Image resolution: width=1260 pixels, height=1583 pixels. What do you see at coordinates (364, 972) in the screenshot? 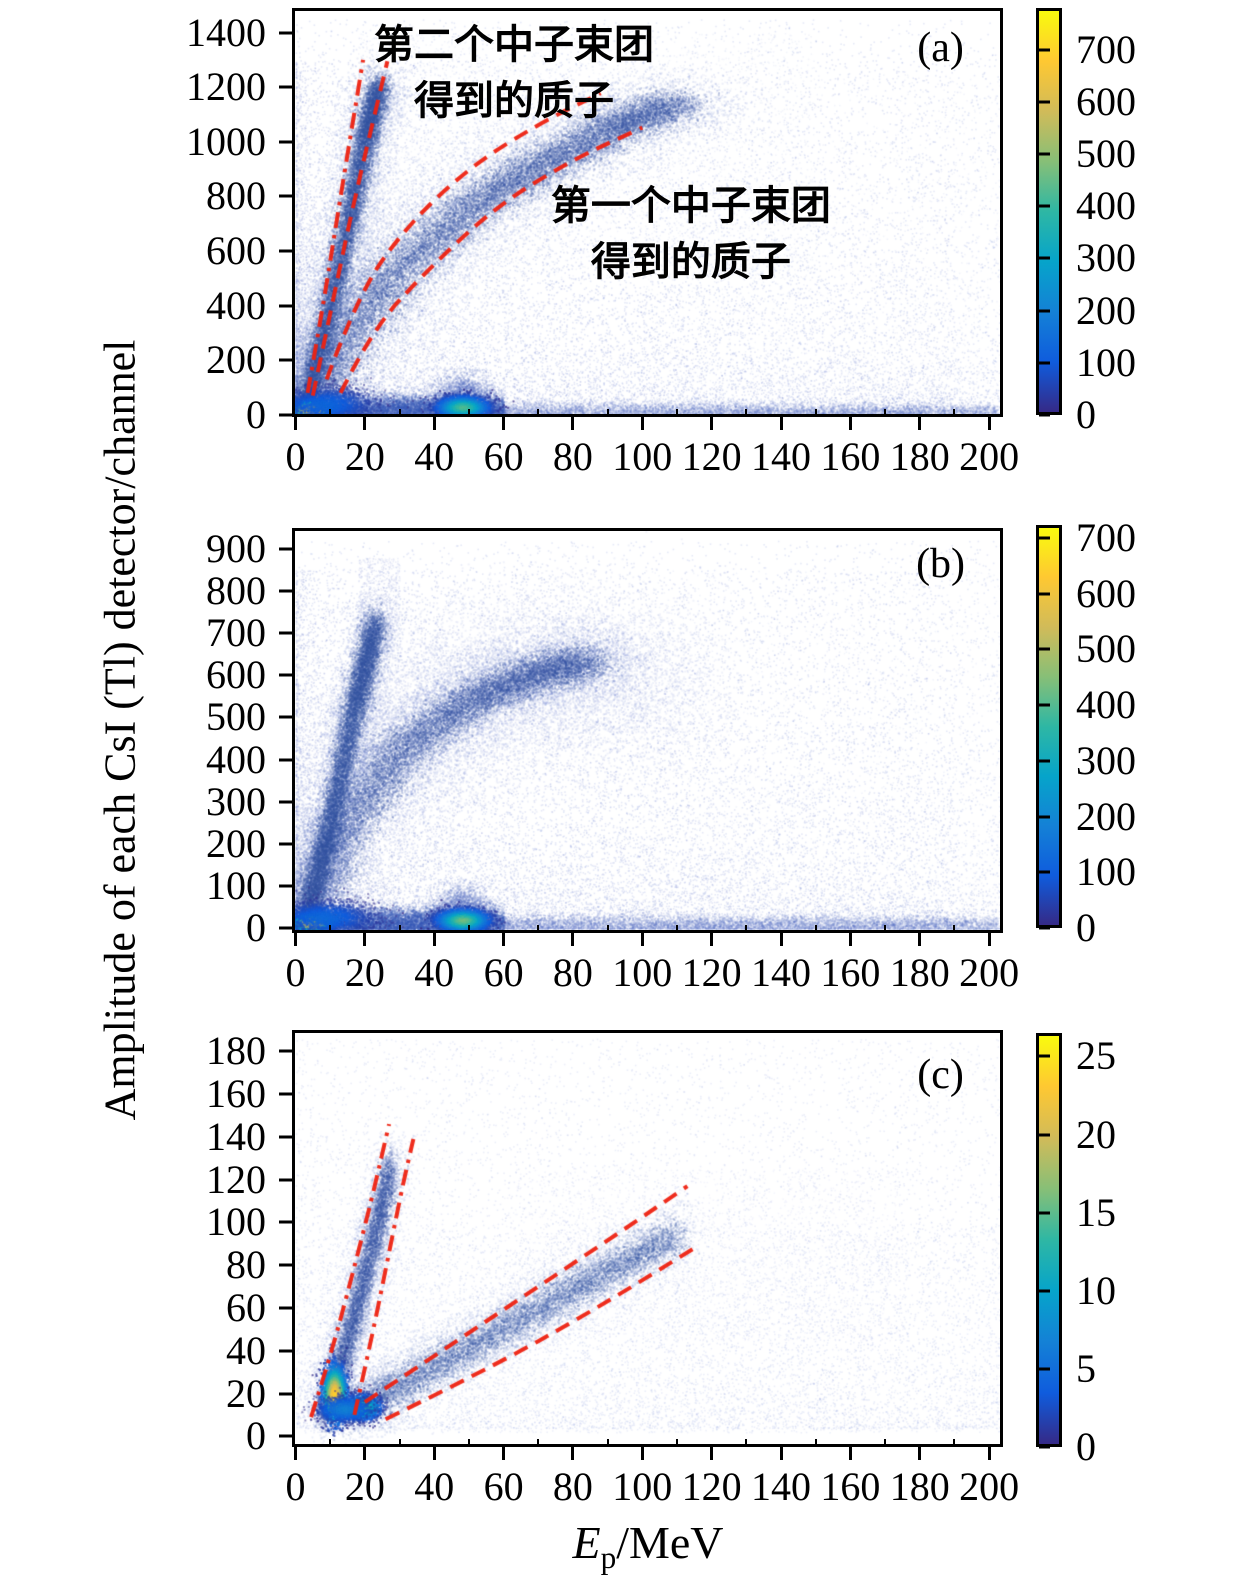
I see `x-tick-label: 20` at bounding box center [364, 972].